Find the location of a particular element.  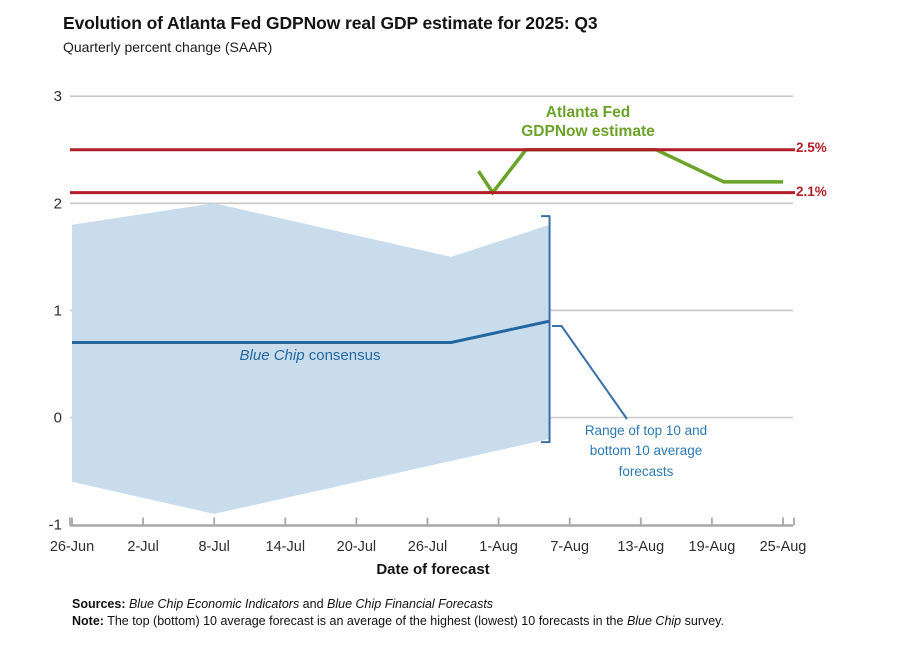

x-tick-label: 1-Aug is located at coordinates (498, 547).